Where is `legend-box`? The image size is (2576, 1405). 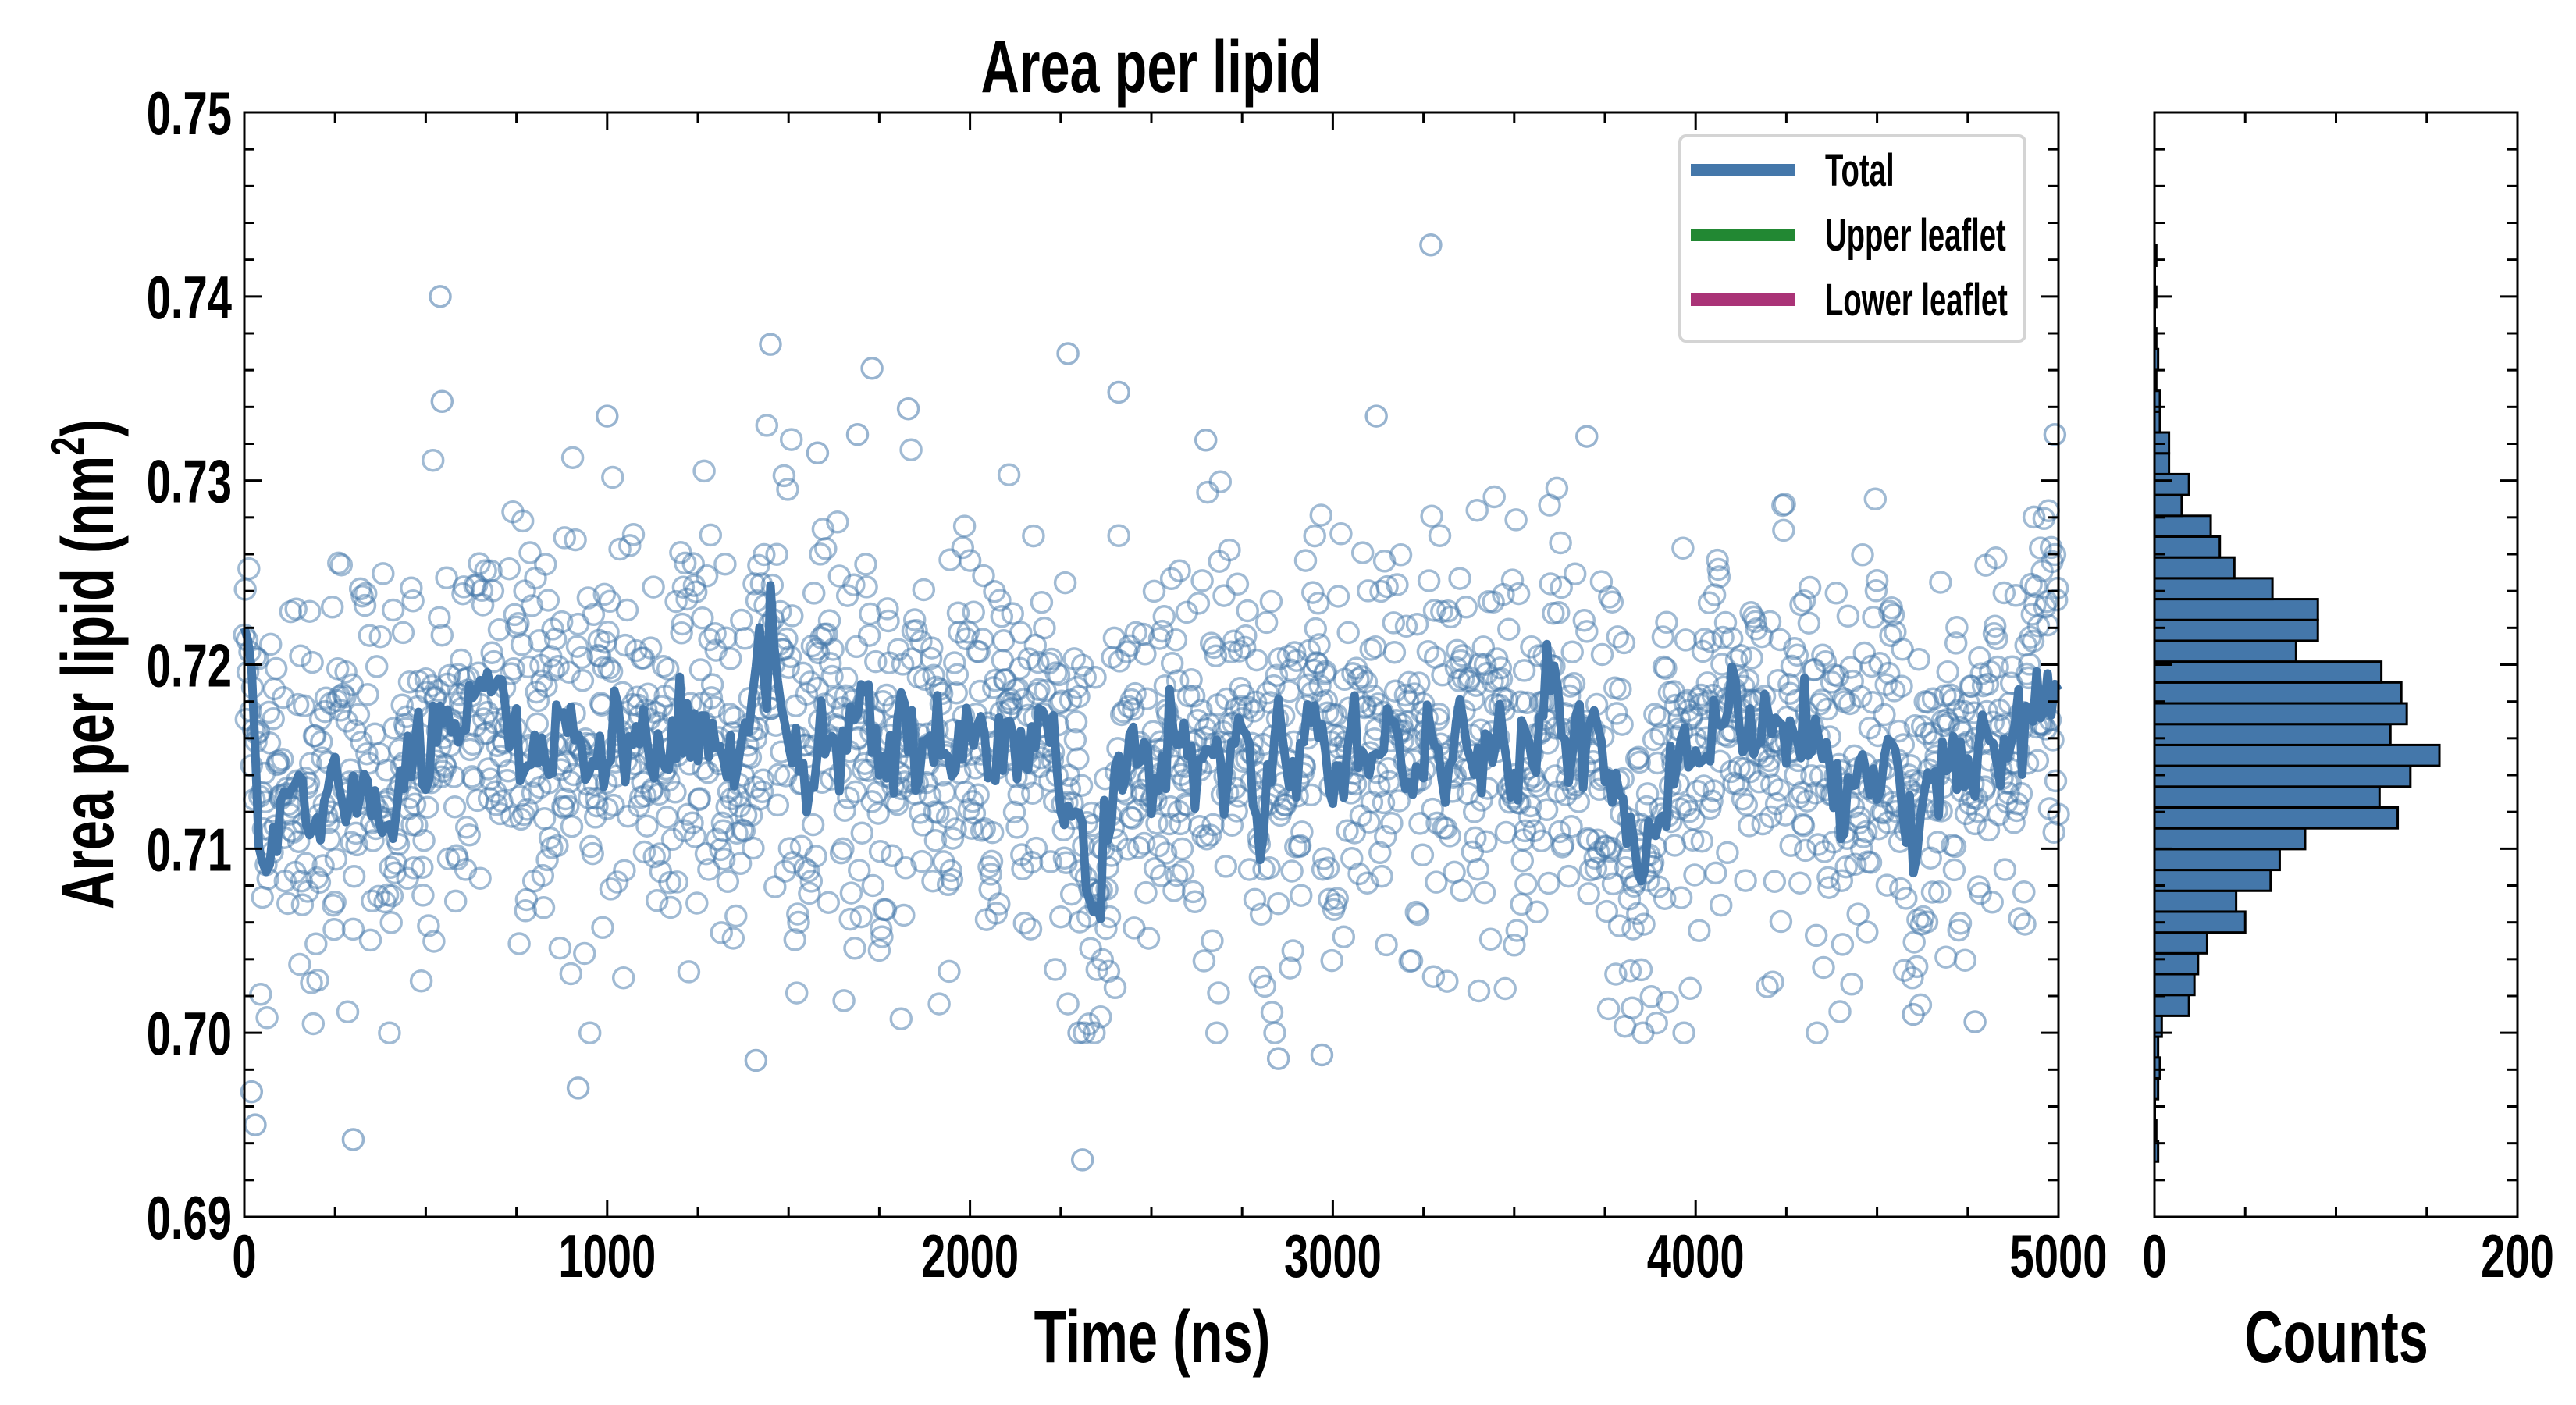 legend-box is located at coordinates (1852, 239).